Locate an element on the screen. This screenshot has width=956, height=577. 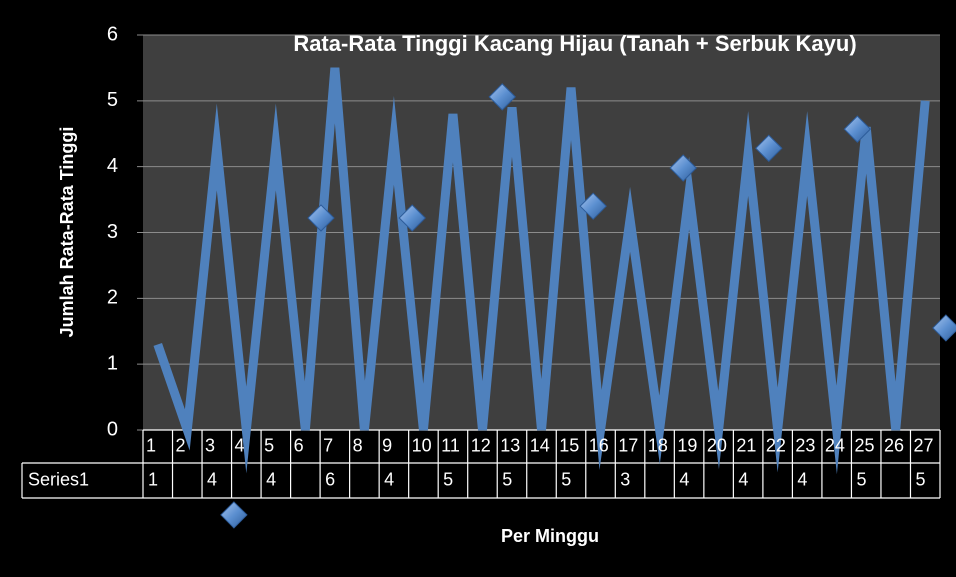
x-tick-label: 10 is located at coordinates (422, 445).